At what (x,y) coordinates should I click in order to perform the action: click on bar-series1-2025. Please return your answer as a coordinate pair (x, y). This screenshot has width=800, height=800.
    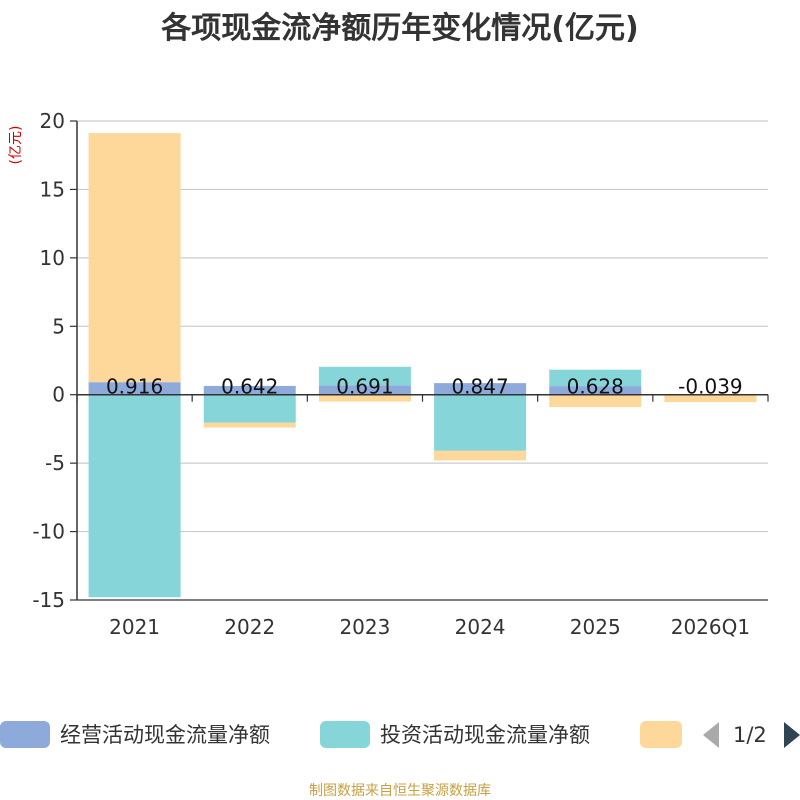
    Looking at the image, I should click on (595, 378).